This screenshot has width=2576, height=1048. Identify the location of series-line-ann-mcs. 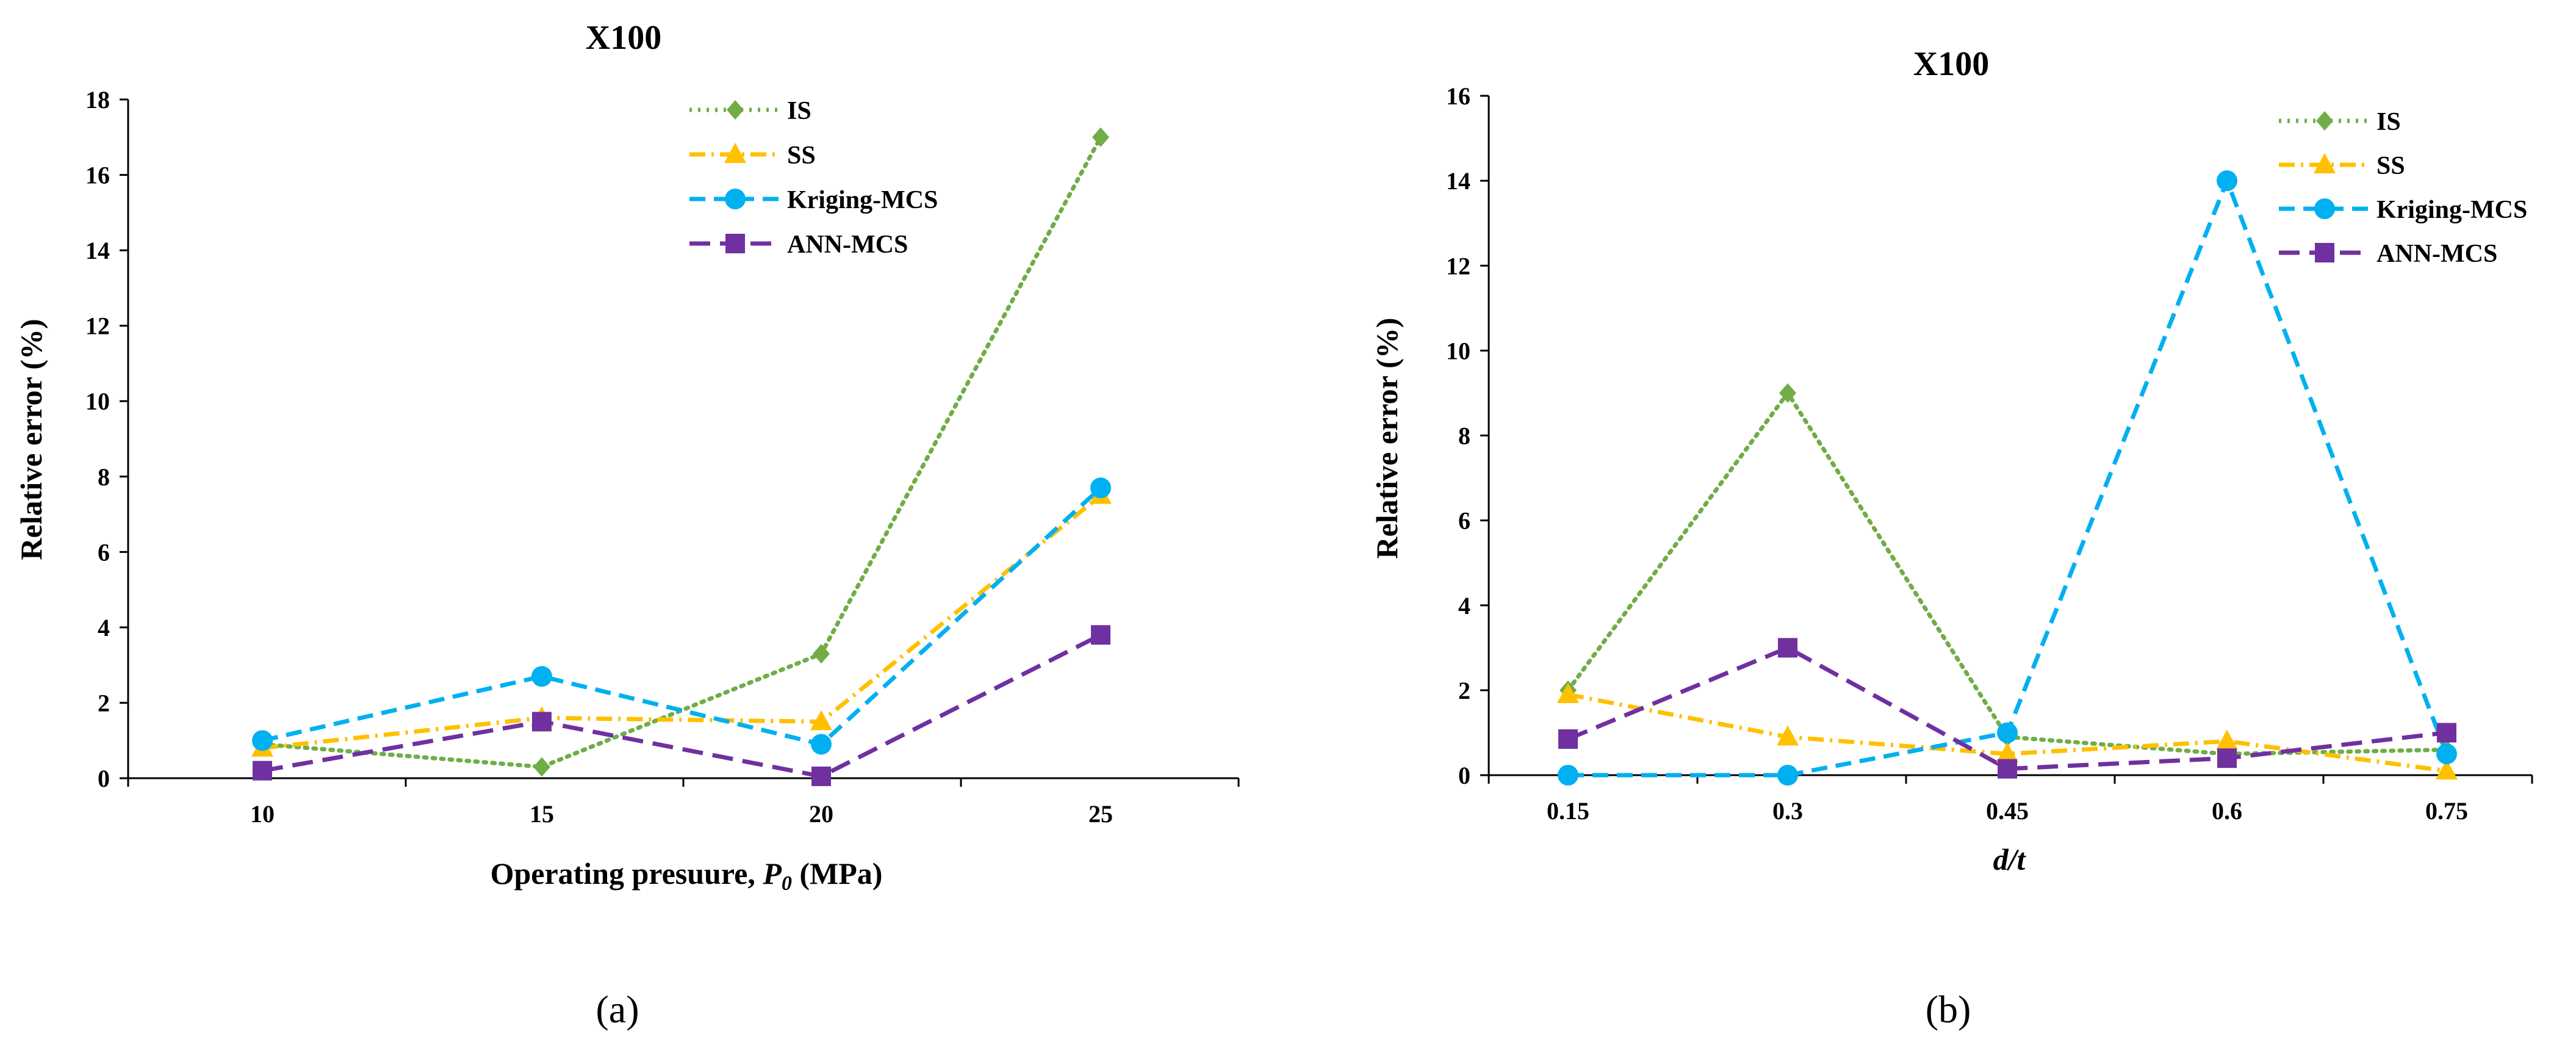
(682, 706).